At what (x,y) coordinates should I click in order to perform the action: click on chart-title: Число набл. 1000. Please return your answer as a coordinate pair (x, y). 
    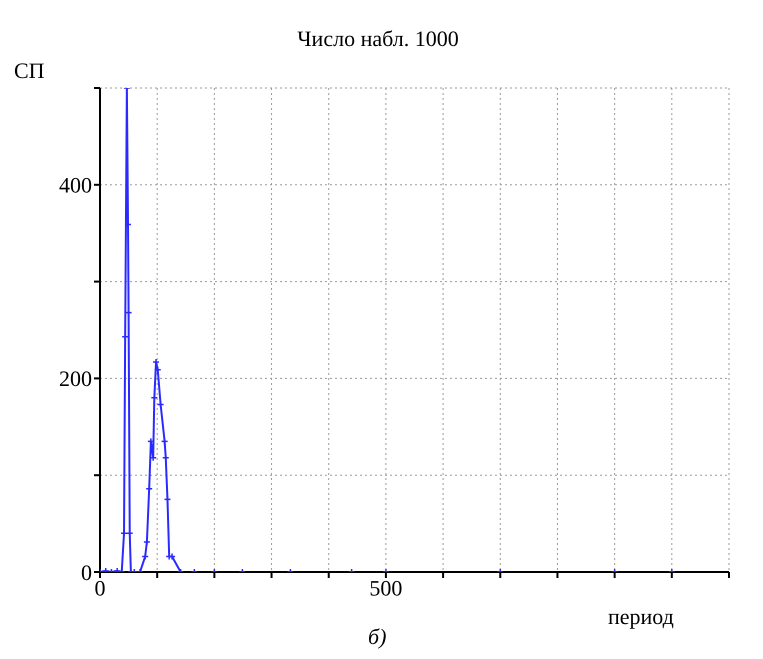
    Looking at the image, I should click on (378, 39).